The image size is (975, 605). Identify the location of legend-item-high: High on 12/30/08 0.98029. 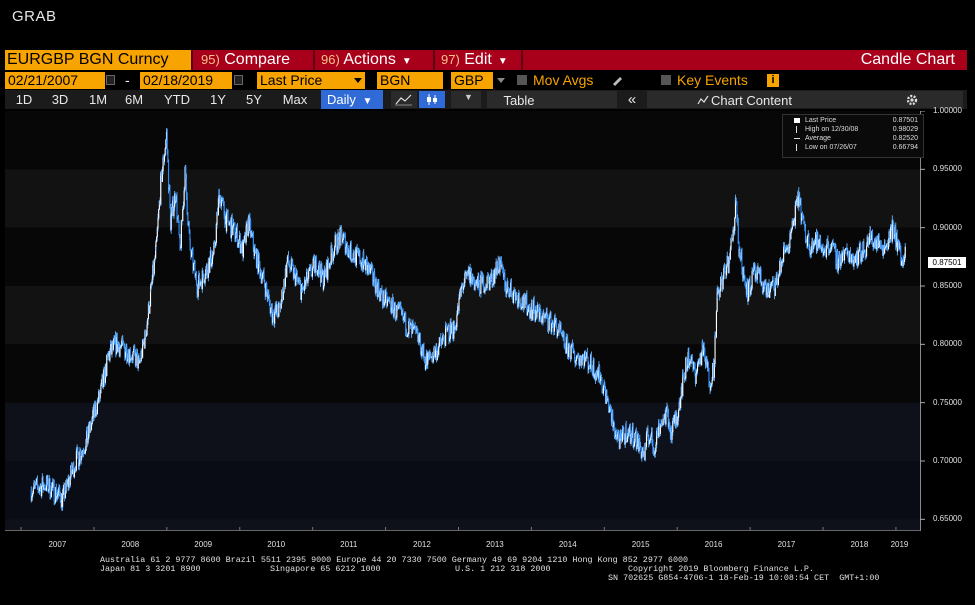
(852, 129).